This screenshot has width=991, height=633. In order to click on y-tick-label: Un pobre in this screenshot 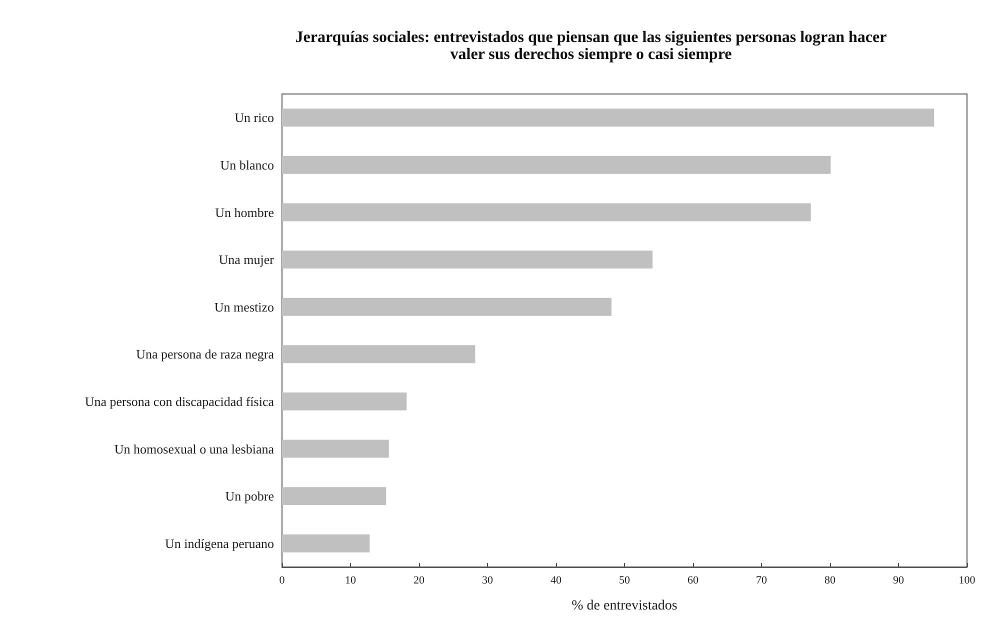, I will do `click(249, 496)`.